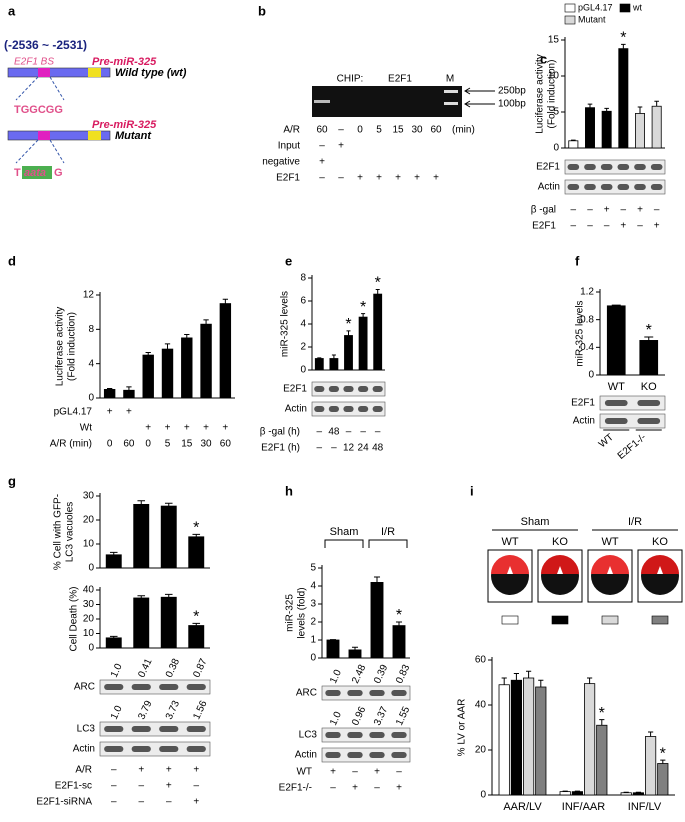  Describe the element at coordinates (60, 346) in the screenshot. I see `y-axis-label: Luciferase activity` at that location.